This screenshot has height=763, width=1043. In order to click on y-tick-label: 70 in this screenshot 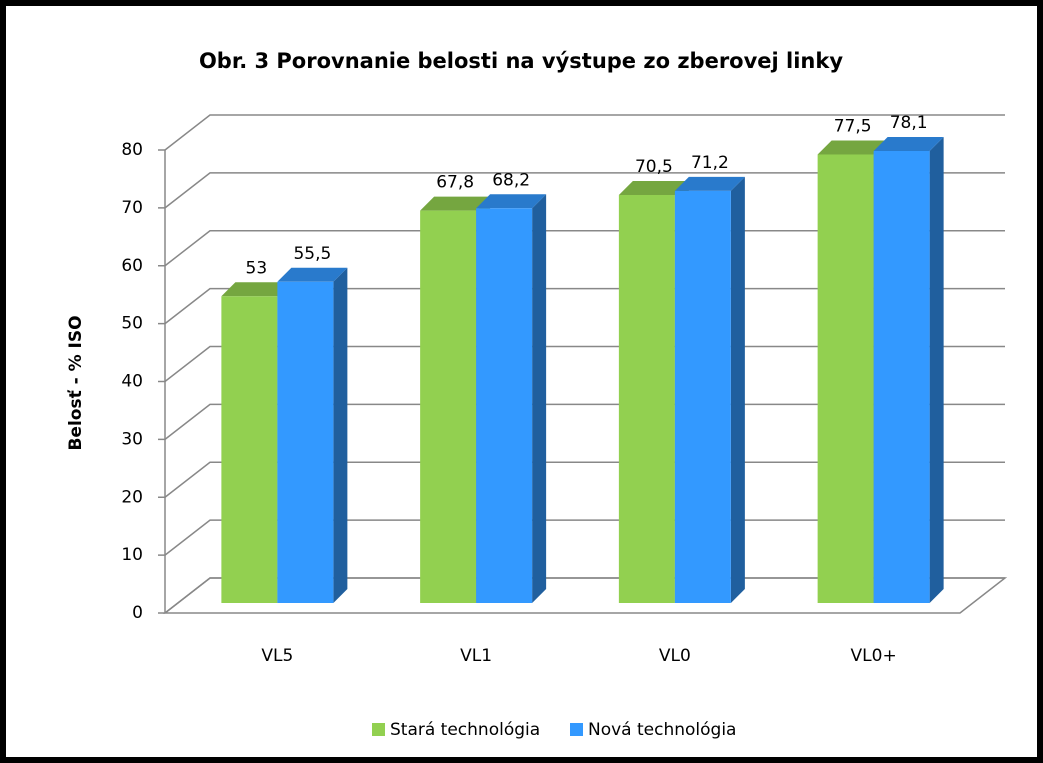, I will do `click(132, 208)`.